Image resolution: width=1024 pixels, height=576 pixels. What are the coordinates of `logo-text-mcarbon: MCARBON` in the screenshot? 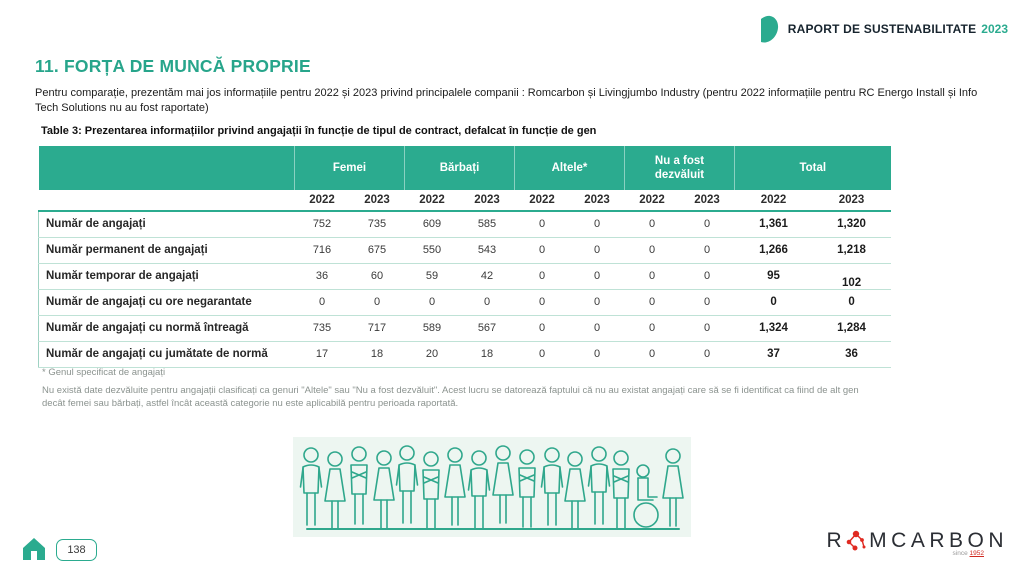 It's located at (938, 540).